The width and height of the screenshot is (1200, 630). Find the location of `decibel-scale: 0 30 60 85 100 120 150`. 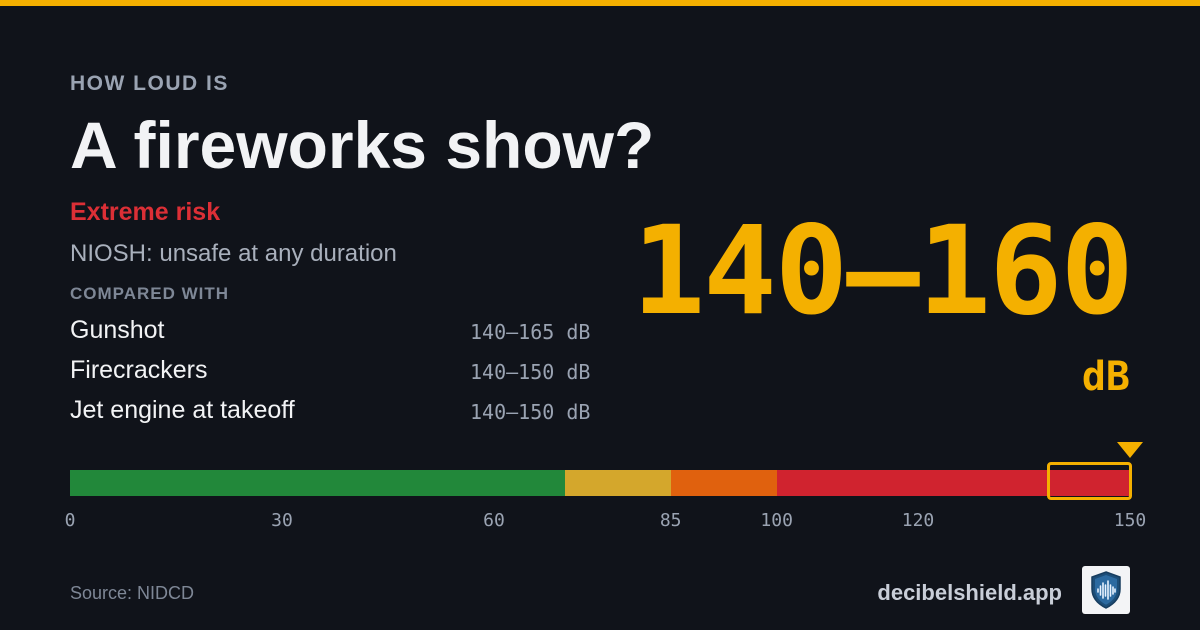

decibel-scale: 0 30 60 85 100 120 150 is located at coordinates (605, 486).